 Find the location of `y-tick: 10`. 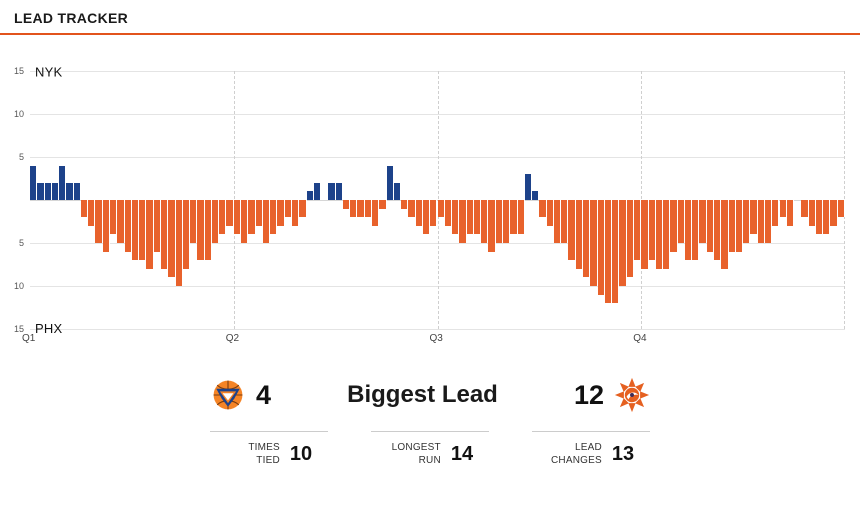

y-tick: 10 is located at coordinates (18, 285).